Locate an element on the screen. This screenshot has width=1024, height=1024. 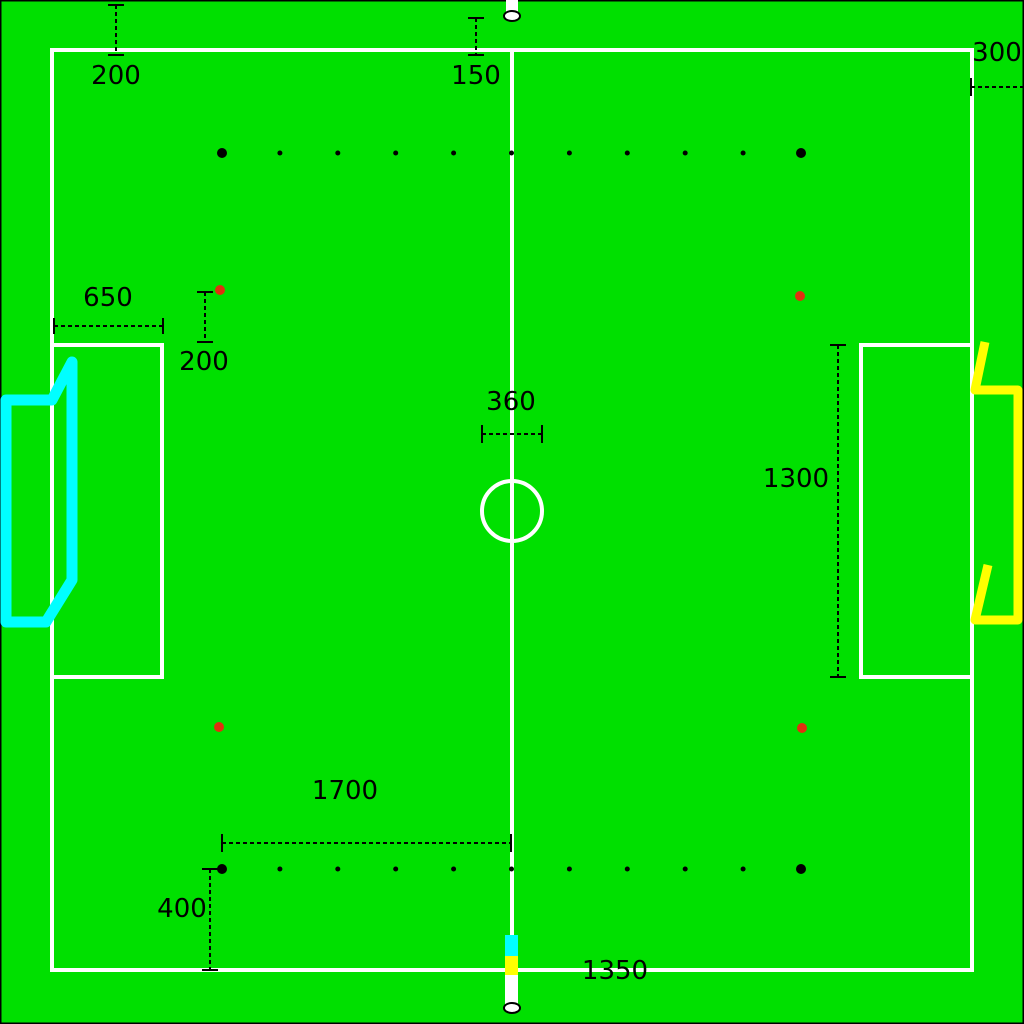
dim-goal-area-depth-label: 650 is located at coordinates (108, 298).